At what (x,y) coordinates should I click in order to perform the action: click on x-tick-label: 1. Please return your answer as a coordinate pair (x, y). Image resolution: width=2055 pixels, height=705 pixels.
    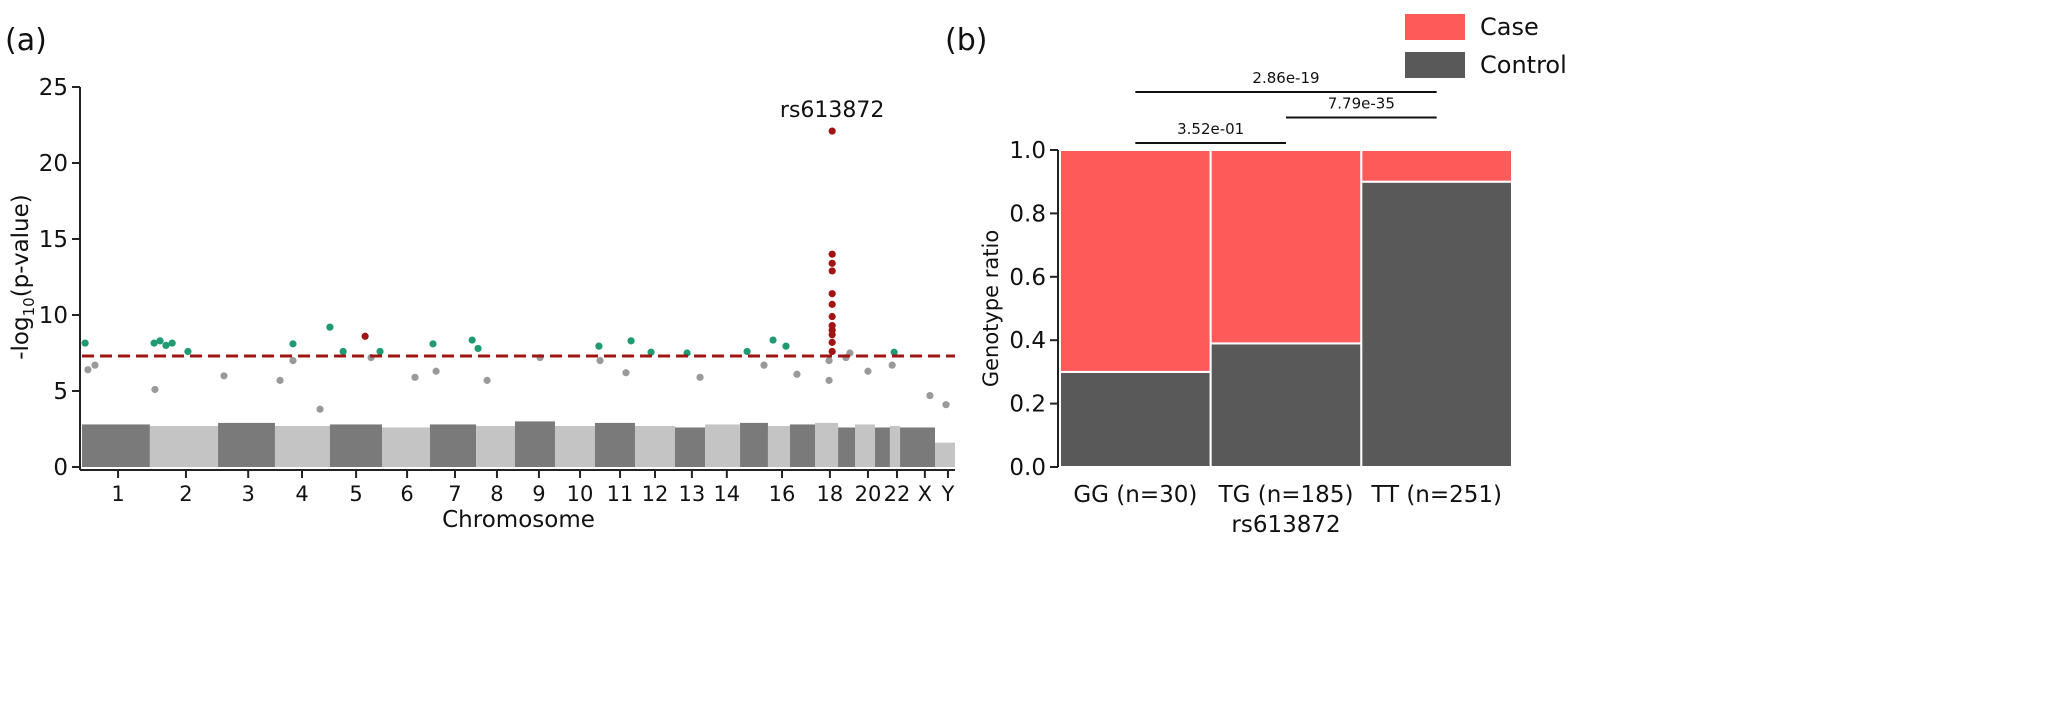
    Looking at the image, I should click on (117, 494).